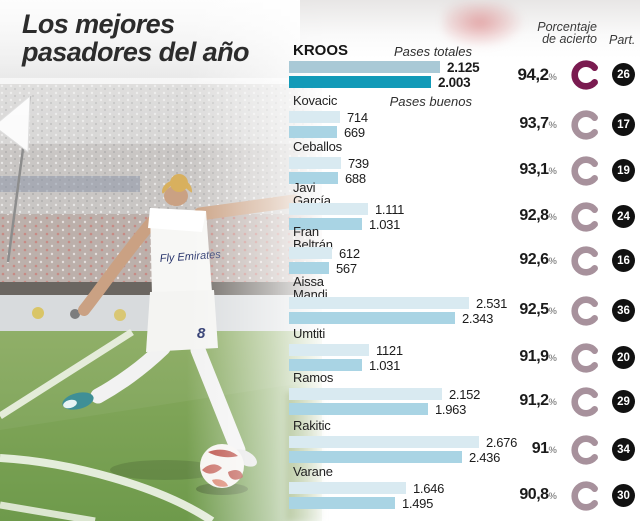  Describe the element at coordinates (429, 488) in the screenshot. I see `value-pases-totales: 1.646` at that location.